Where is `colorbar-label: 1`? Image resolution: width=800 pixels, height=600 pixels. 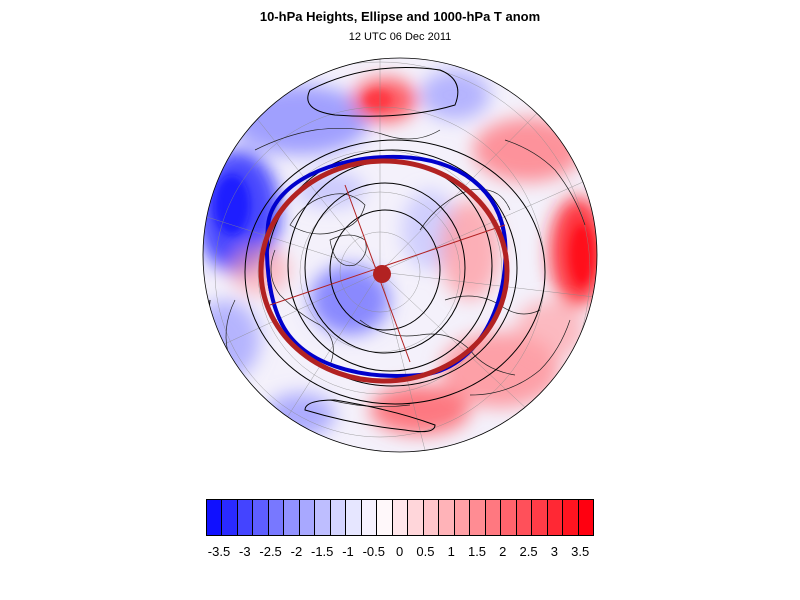 colorbar-label: 1 is located at coordinates (451, 551).